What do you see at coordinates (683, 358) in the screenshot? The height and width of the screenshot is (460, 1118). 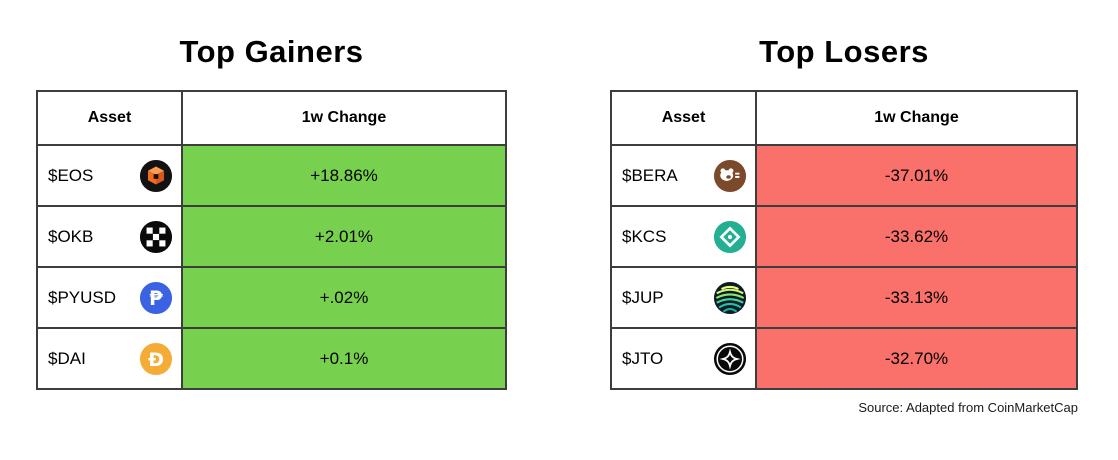 I see `asset-cell: $JTO` at bounding box center [683, 358].